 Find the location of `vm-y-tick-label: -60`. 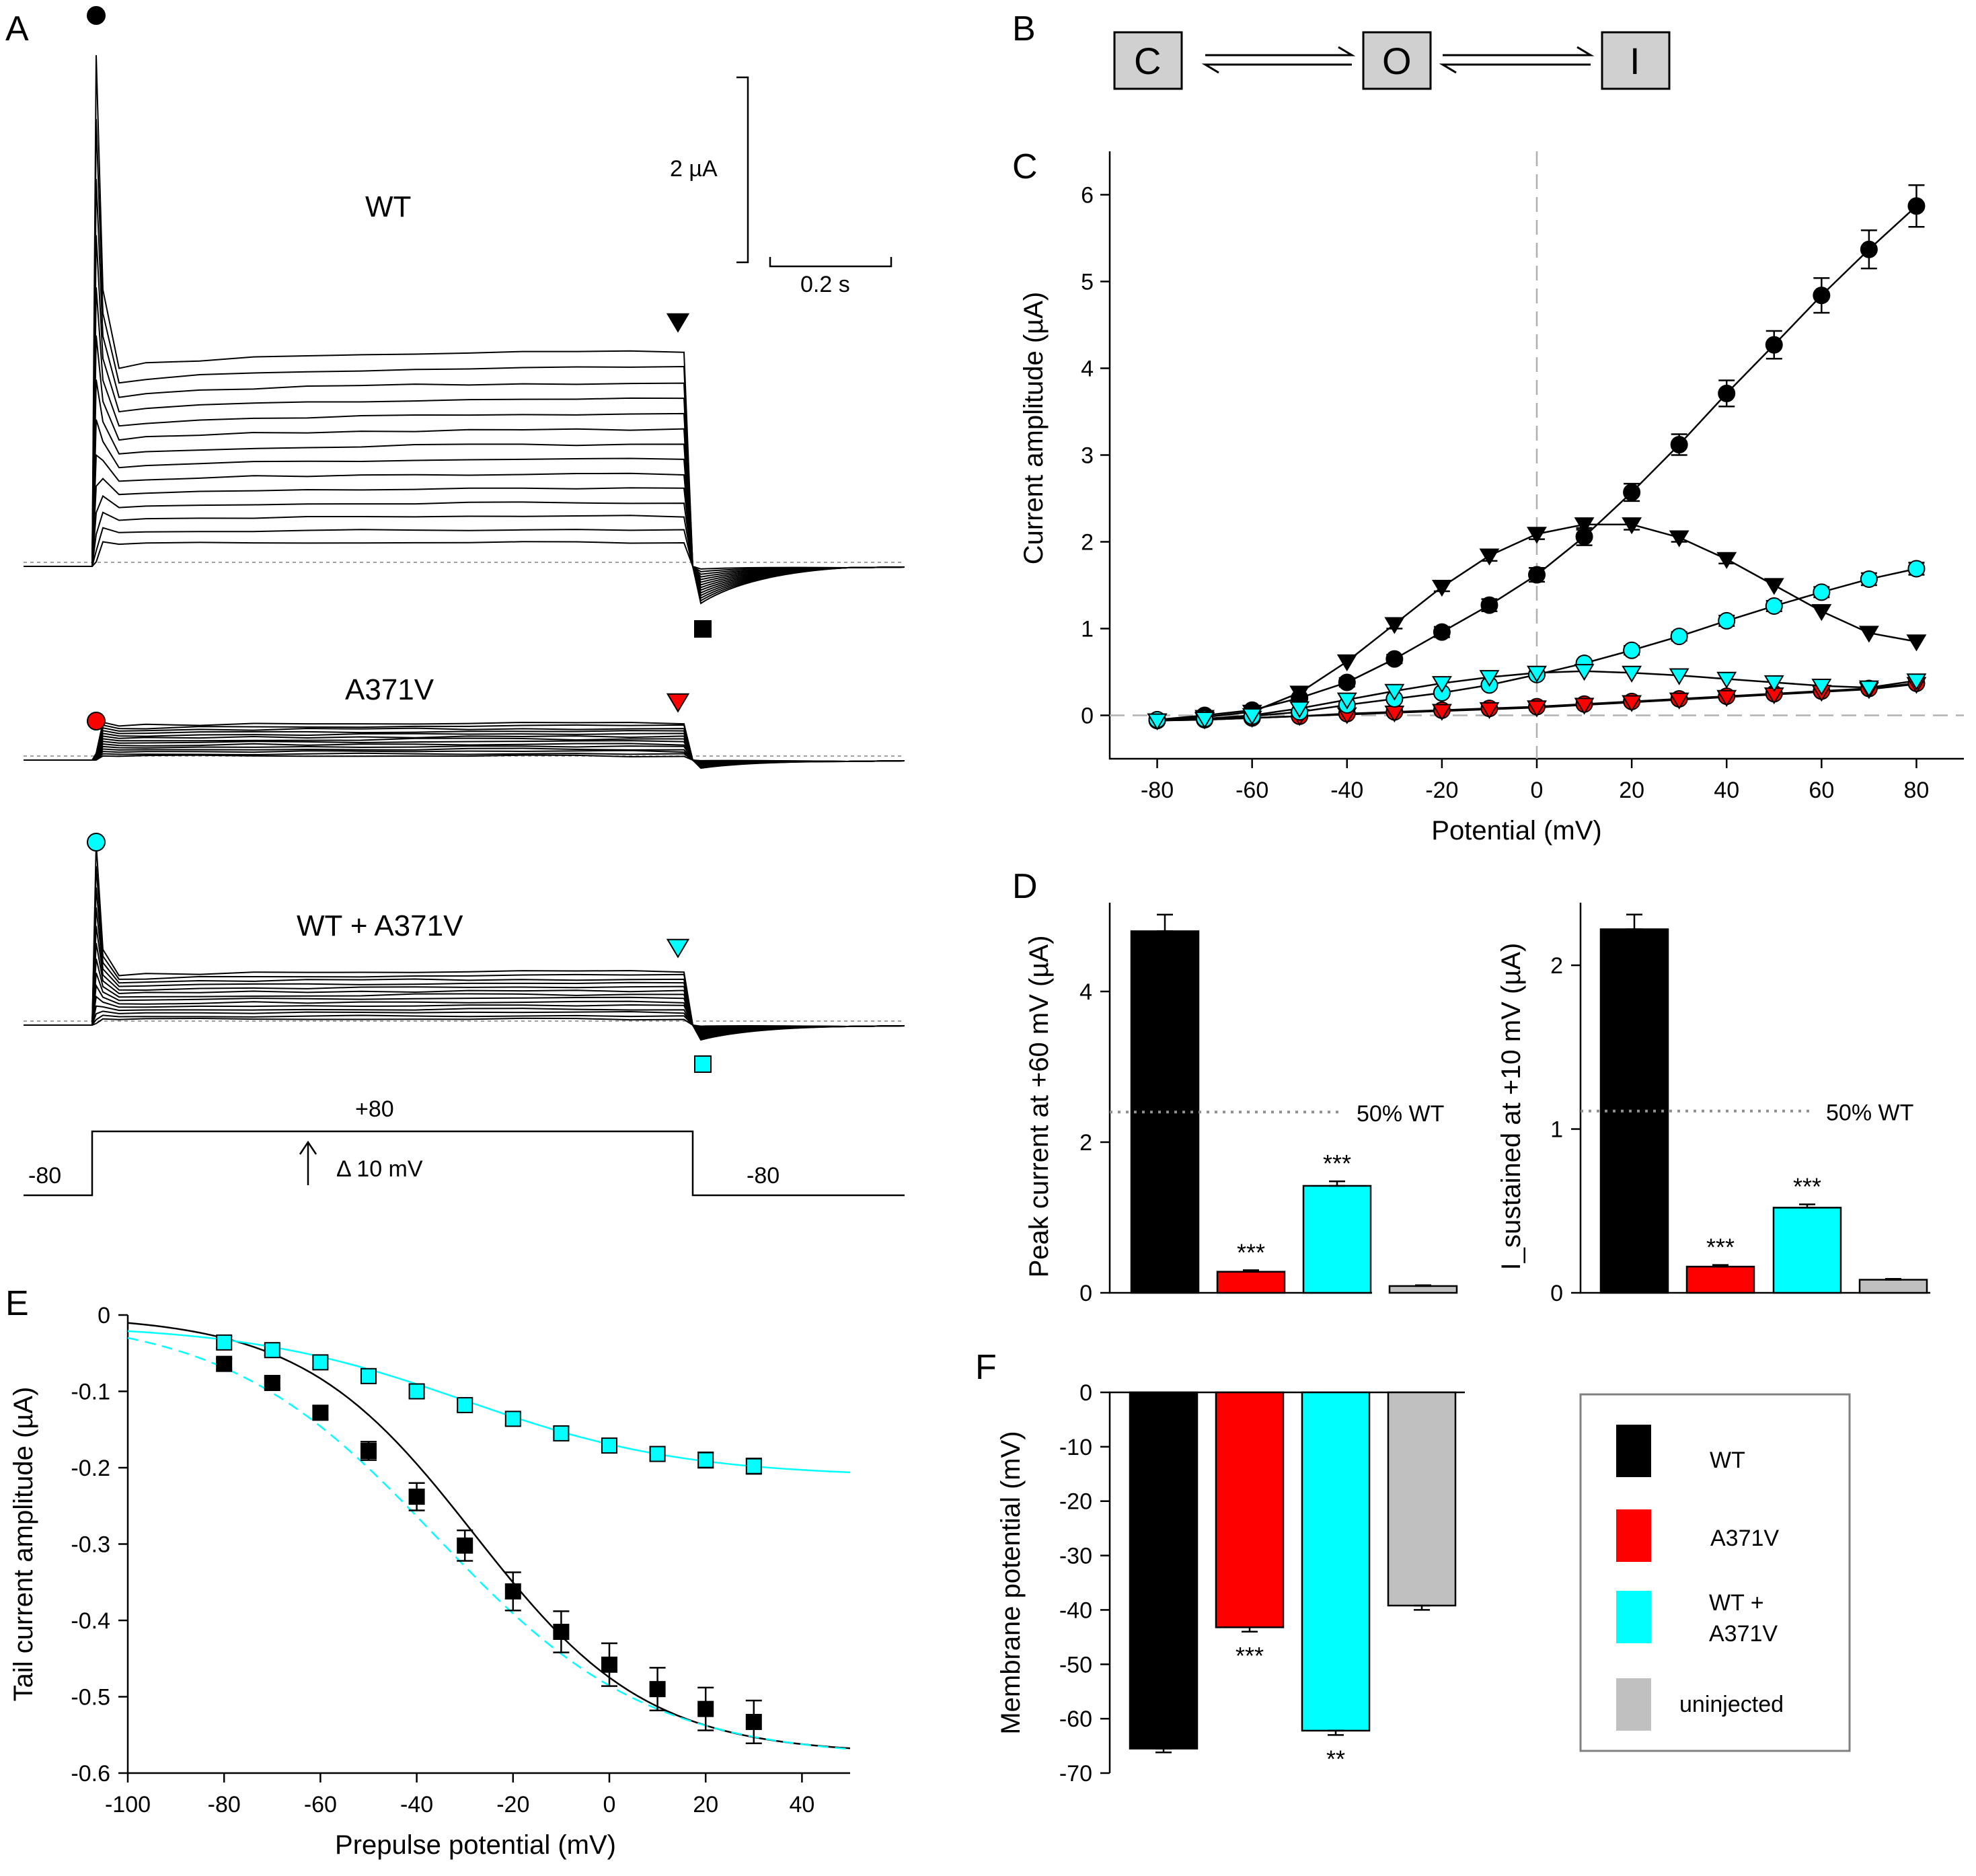

vm-y-tick-label: -60 is located at coordinates (1076, 1719).